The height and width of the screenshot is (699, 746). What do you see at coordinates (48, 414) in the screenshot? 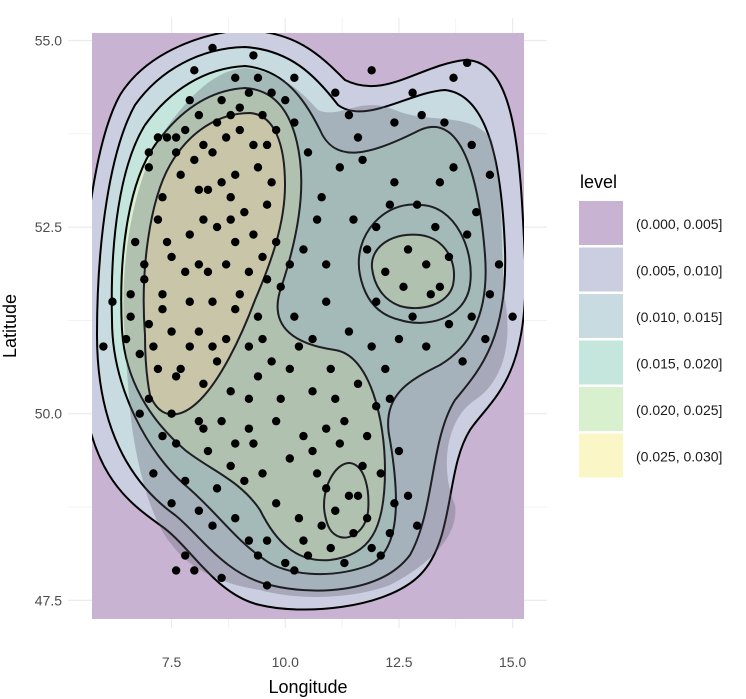
I see `y-tick-label: 50.0` at bounding box center [48, 414].